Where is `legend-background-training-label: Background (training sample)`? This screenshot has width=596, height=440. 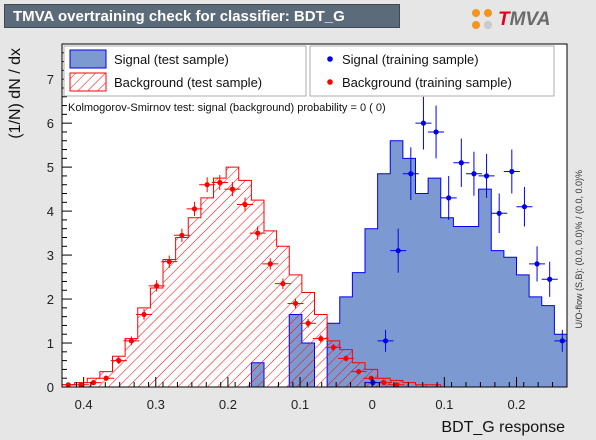
legend-background-training-label: Background (training sample) is located at coordinates (427, 82).